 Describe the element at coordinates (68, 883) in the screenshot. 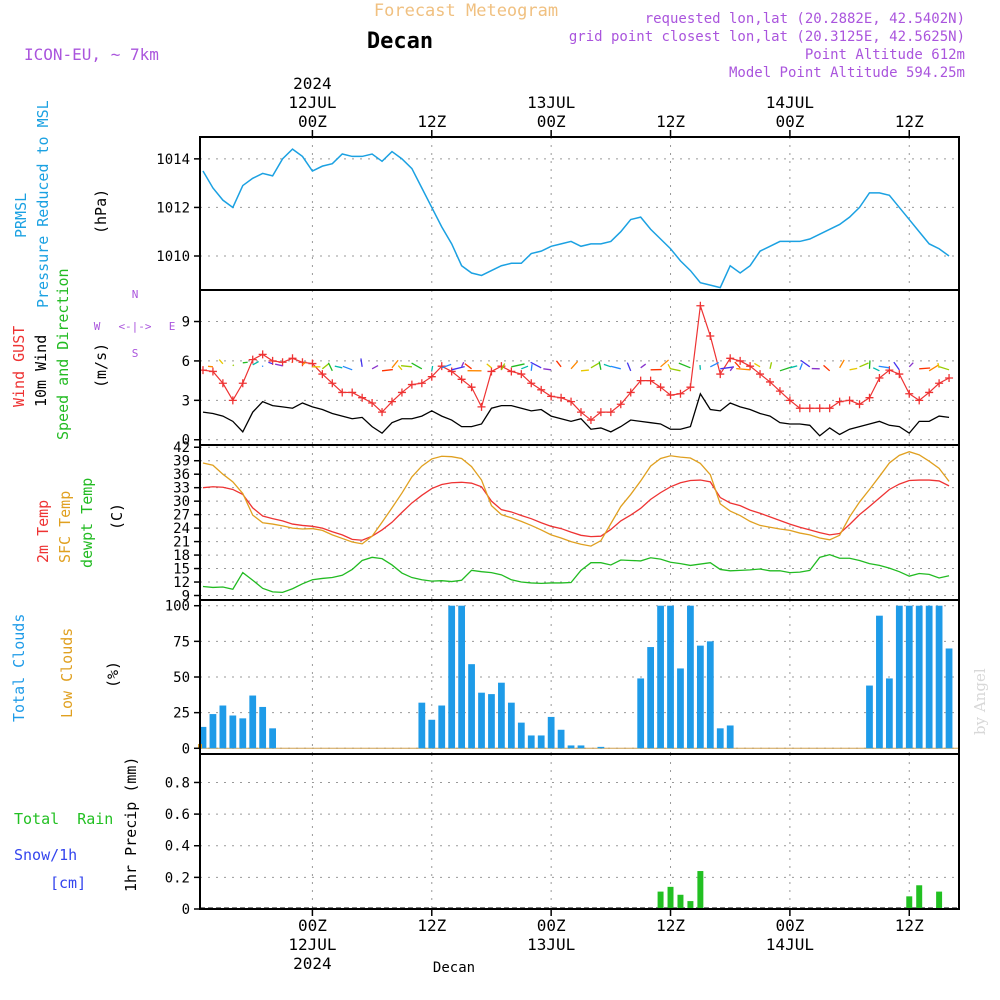

I see `snow-unit-legend: [cm]` at that location.